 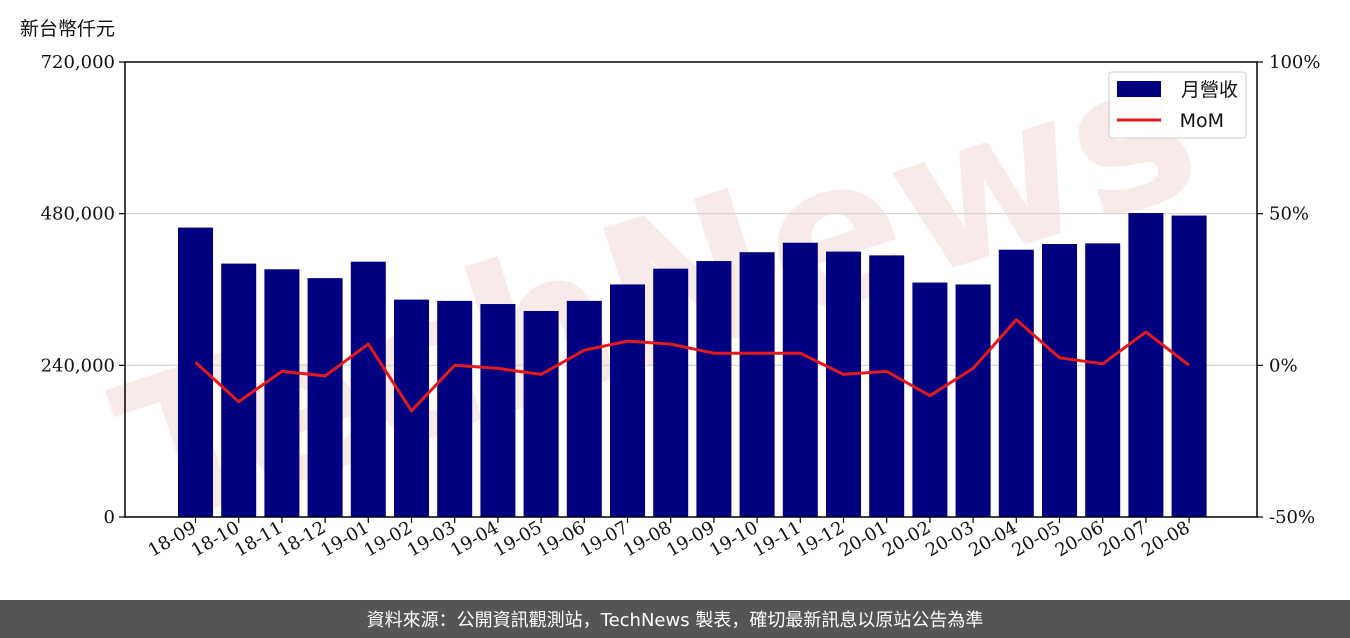 What do you see at coordinates (344, 539) in the screenshot?
I see `x-tick-label: 19-01` at bounding box center [344, 539].